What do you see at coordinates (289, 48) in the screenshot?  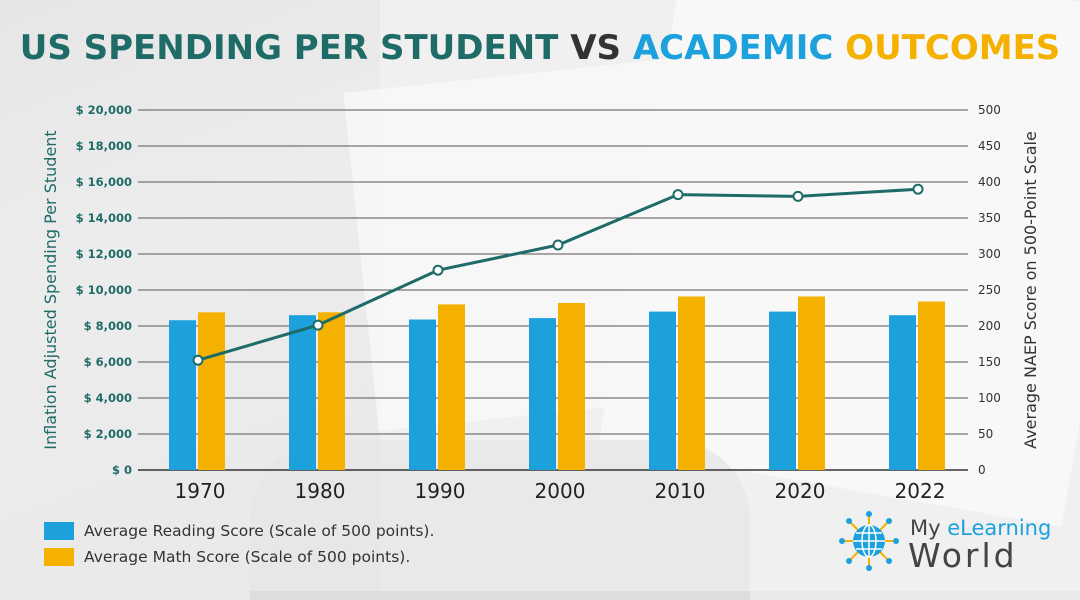 I see `title-part-spending: US SPENDING PER STUDENT` at bounding box center [289, 48].